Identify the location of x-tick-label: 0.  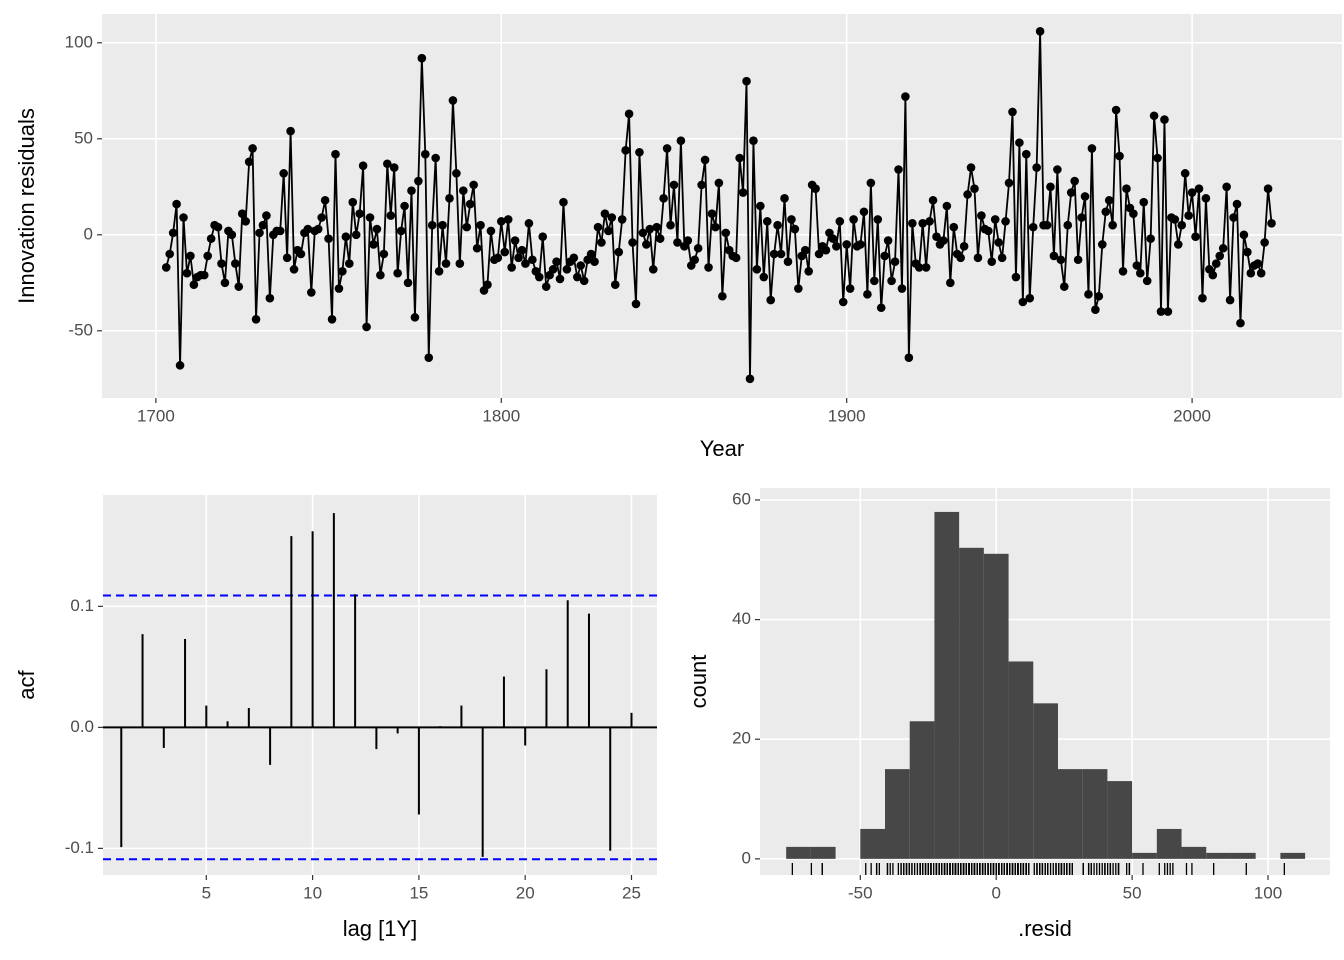
(995, 892).